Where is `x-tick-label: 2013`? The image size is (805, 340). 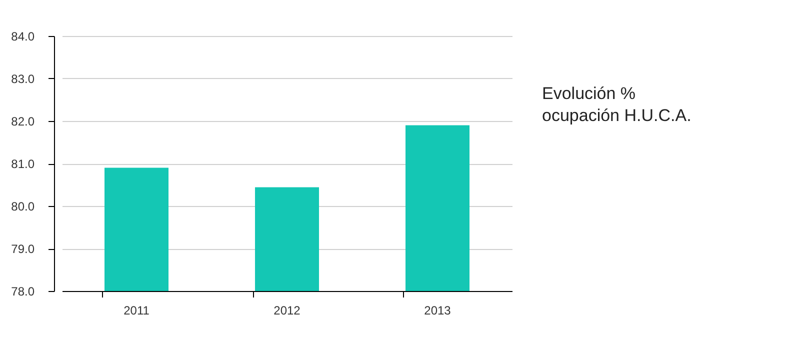
x-tick-label: 2013 is located at coordinates (438, 311).